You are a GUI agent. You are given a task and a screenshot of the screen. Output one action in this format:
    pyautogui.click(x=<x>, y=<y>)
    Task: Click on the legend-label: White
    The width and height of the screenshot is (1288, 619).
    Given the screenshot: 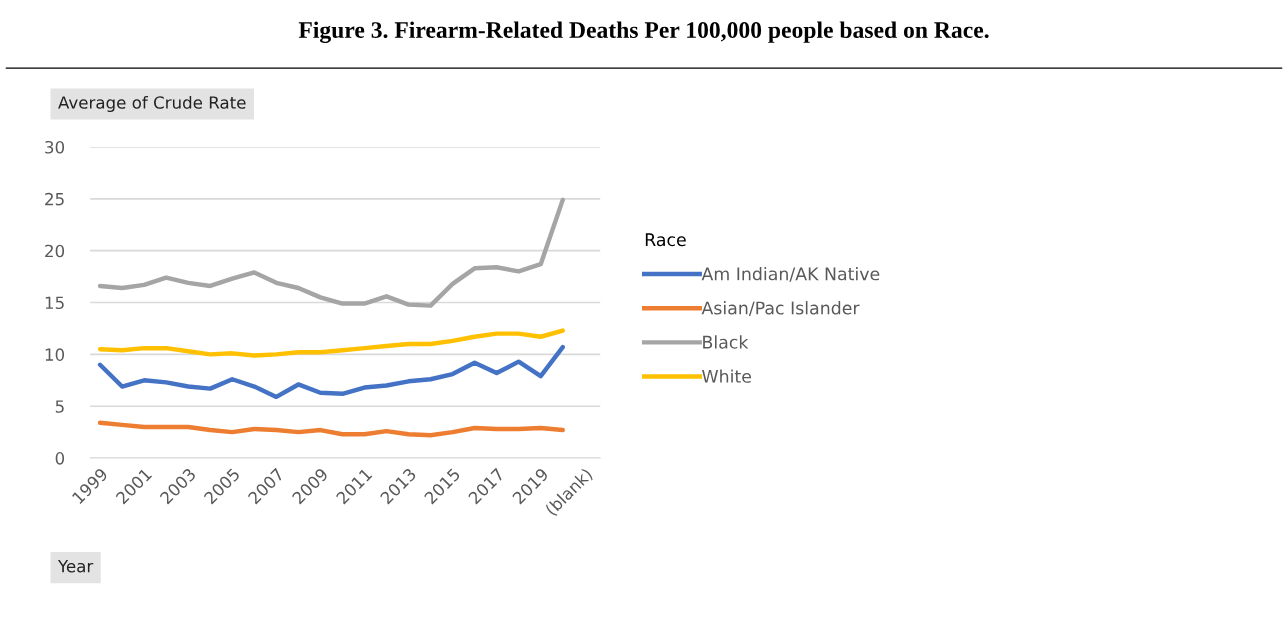 What is the action you would take?
    pyautogui.click(x=727, y=376)
    